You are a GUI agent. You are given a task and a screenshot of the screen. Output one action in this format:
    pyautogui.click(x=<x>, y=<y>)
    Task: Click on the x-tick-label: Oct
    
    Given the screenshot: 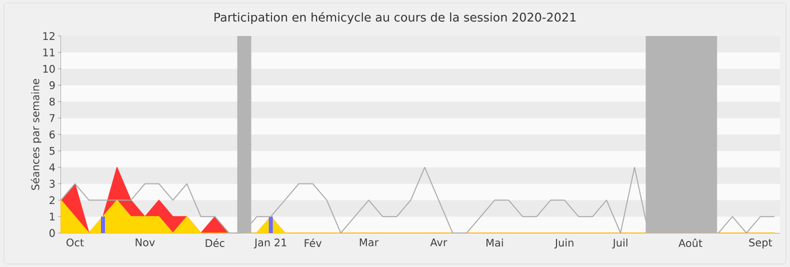 What is the action you would take?
    pyautogui.click(x=75, y=242)
    